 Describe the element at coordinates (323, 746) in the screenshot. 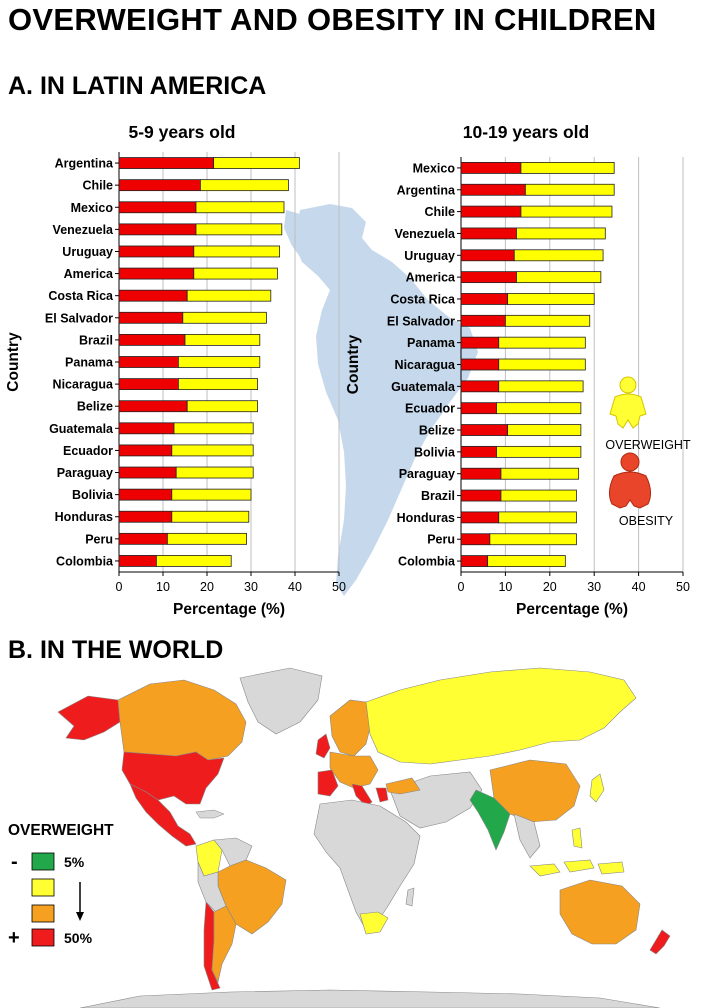

I see `map-uk` at that location.